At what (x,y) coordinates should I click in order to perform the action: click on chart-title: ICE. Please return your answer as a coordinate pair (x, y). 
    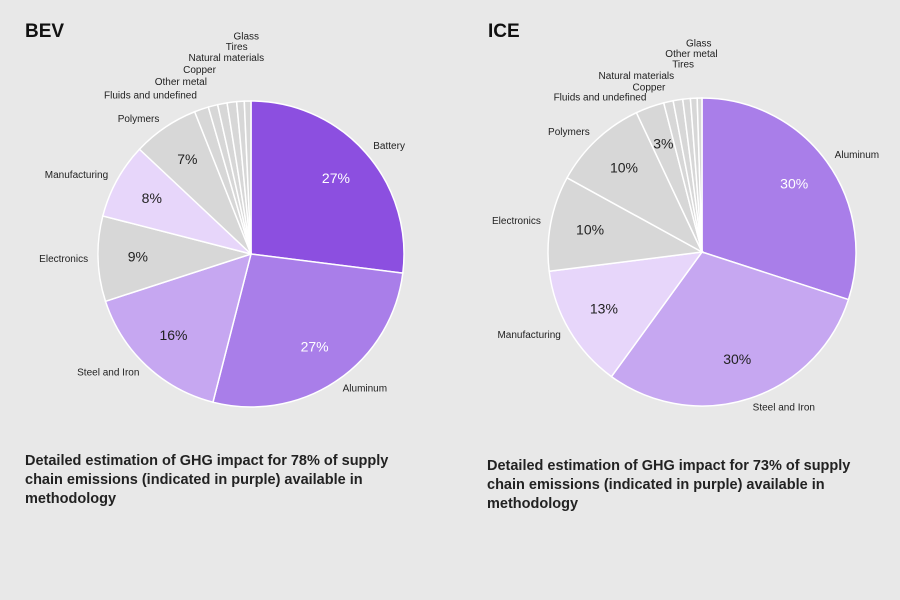
    Looking at the image, I should click on (504, 31).